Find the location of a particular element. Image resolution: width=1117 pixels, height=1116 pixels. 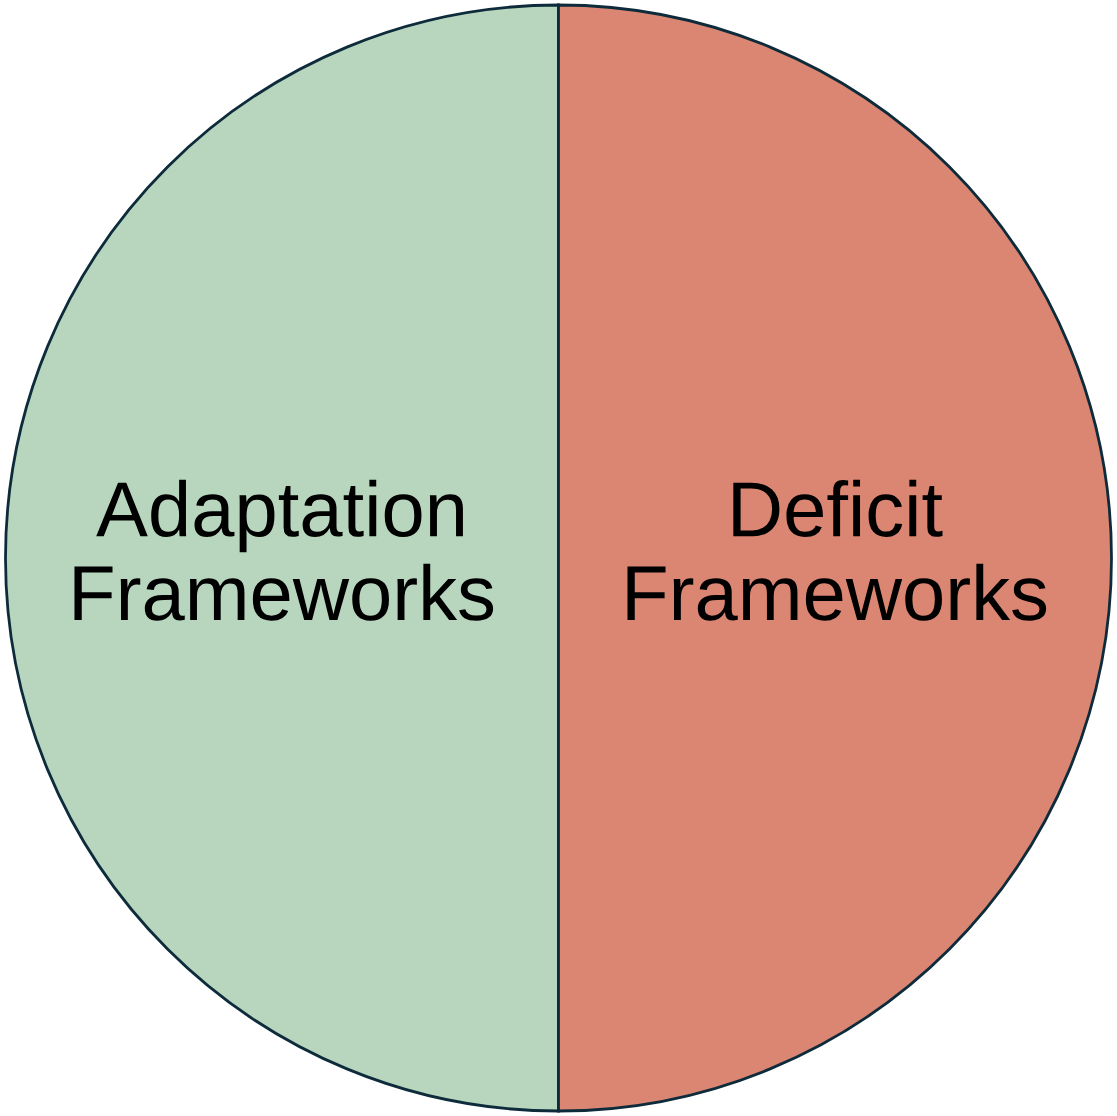

slice-label: Deficit Frameworks is located at coordinates (837, 550).